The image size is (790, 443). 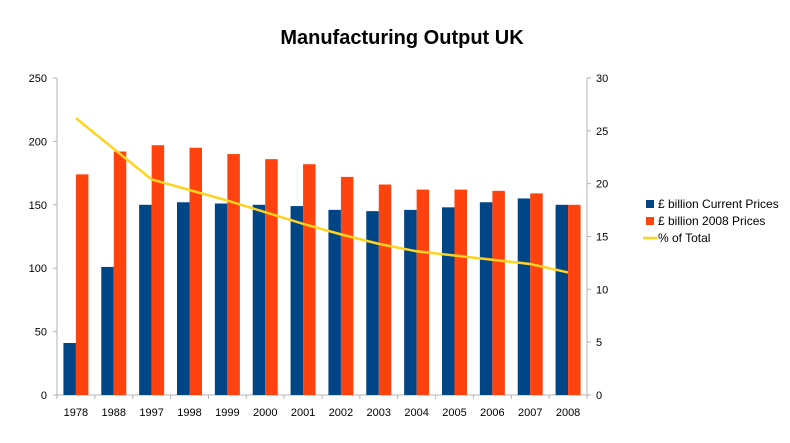 What do you see at coordinates (599, 396) in the screenshot?
I see `y-right-tick-label: 0` at bounding box center [599, 396].